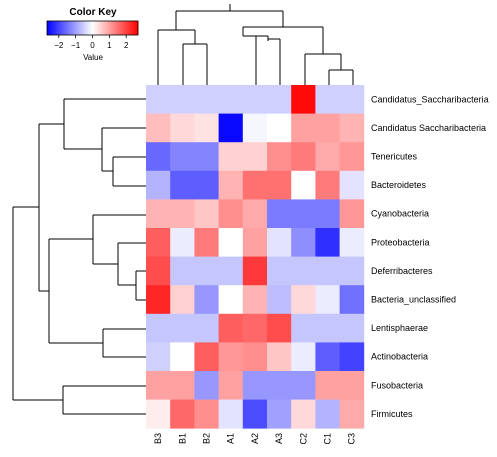 The width and height of the screenshot is (497, 457). I want to click on row-label: Fusobacteria, so click(397, 385).